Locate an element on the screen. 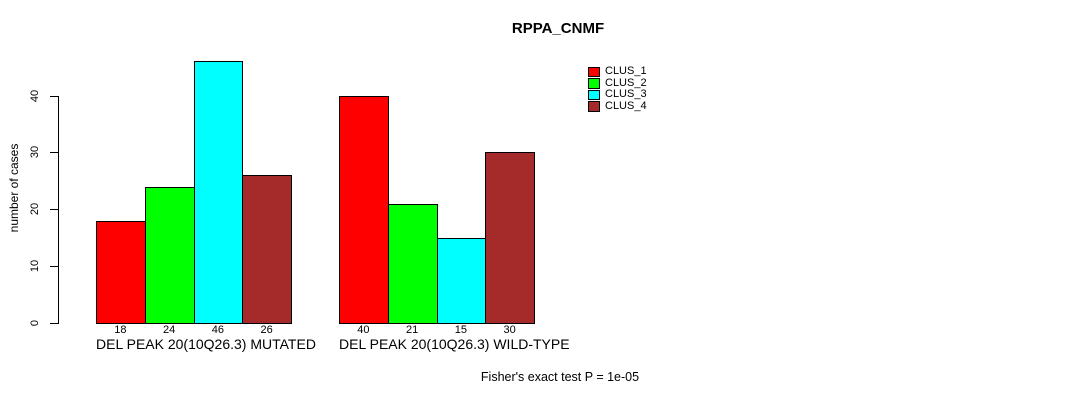  bar-value-label: 26 is located at coordinates (266, 330).